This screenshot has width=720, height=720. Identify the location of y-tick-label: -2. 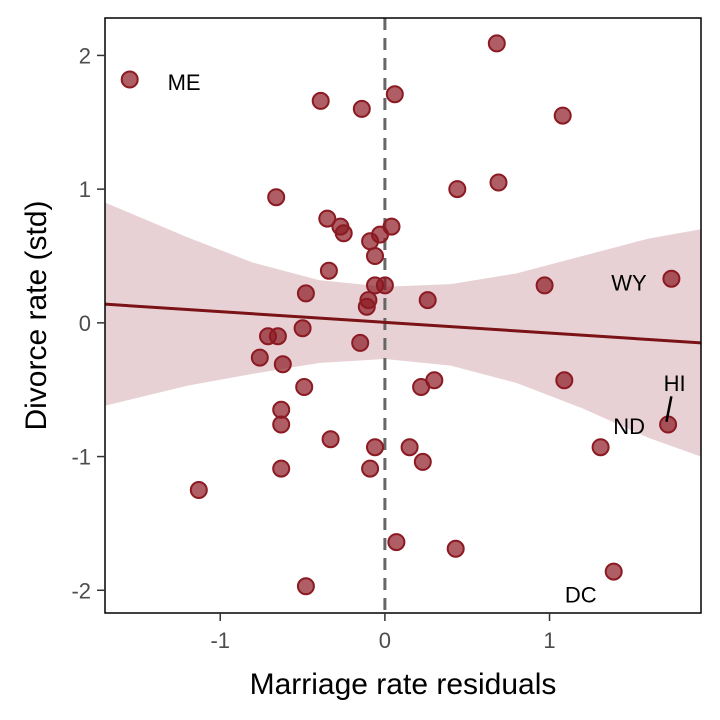
(81, 590).